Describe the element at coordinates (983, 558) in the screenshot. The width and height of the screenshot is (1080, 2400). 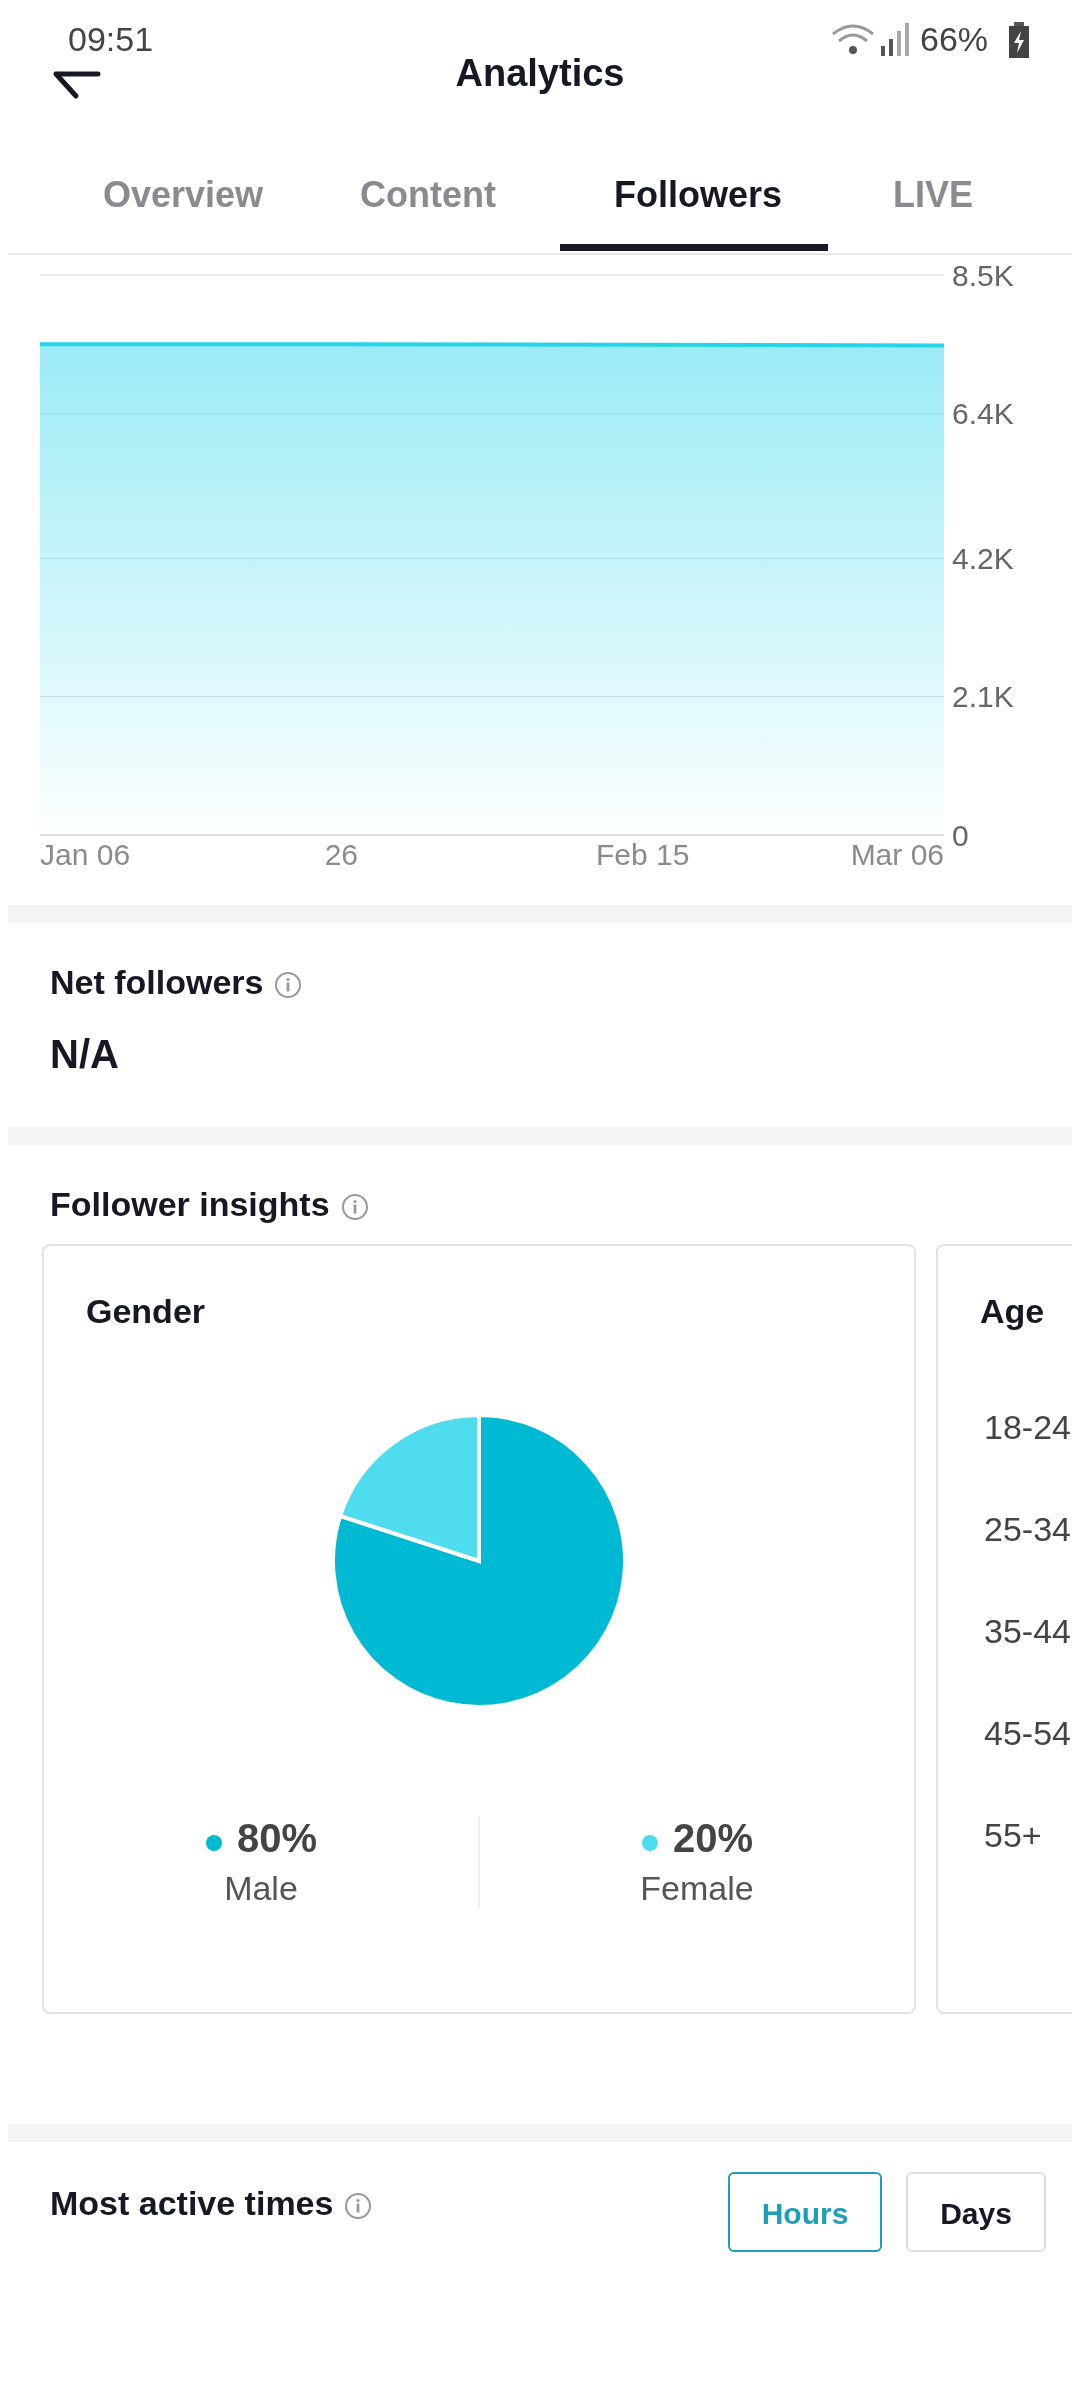
I see `y-tick-label: 4.2K` at that location.